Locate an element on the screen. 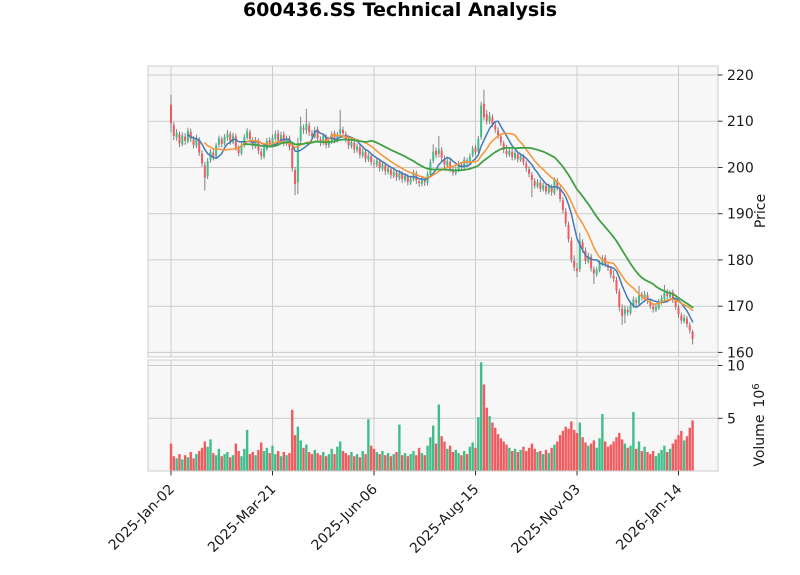 This screenshot has height=575, width=800. price-tick-label: 200 is located at coordinates (740, 169).